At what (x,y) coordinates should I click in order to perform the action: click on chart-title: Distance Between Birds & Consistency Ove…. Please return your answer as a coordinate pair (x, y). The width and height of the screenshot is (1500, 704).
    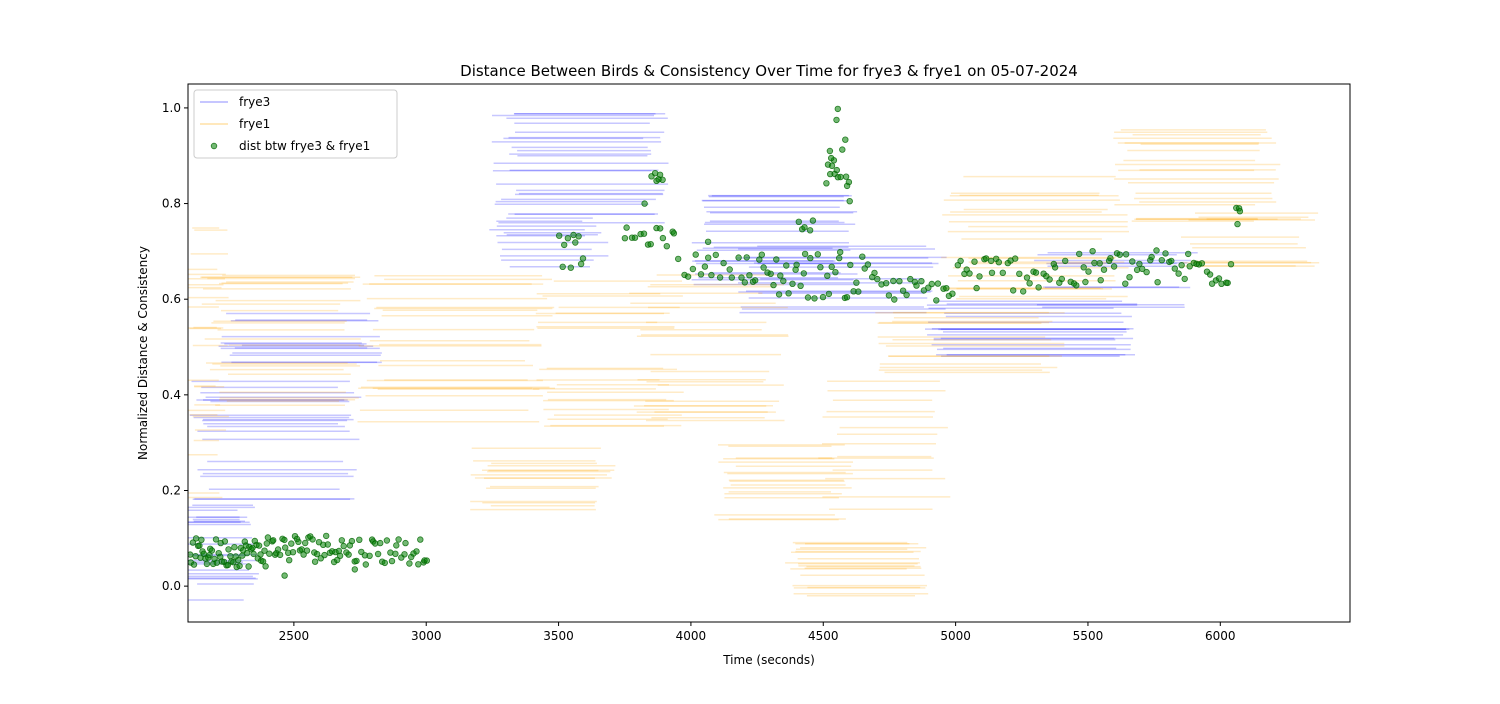
    Looking at the image, I should click on (769, 71).